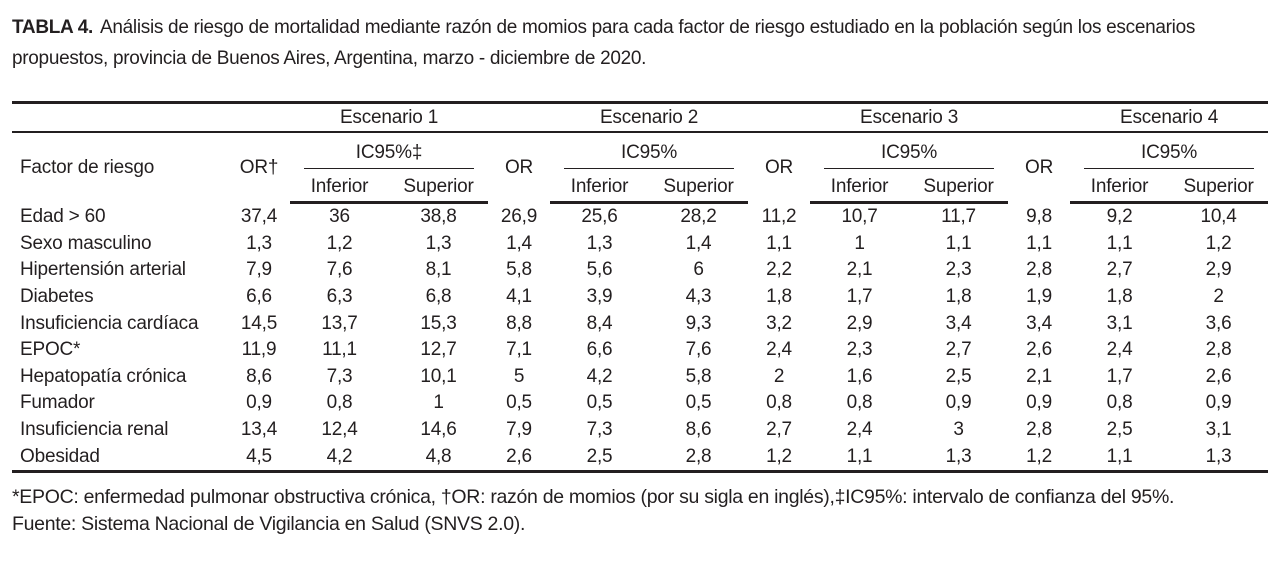  I want to click on value-cell: 9,2, so click(1119, 217).